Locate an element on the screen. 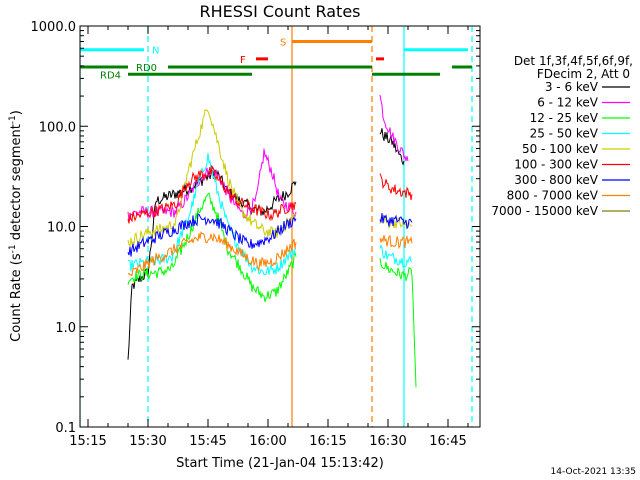  y-axis-title-mid: detector segment is located at coordinates (16, 184).